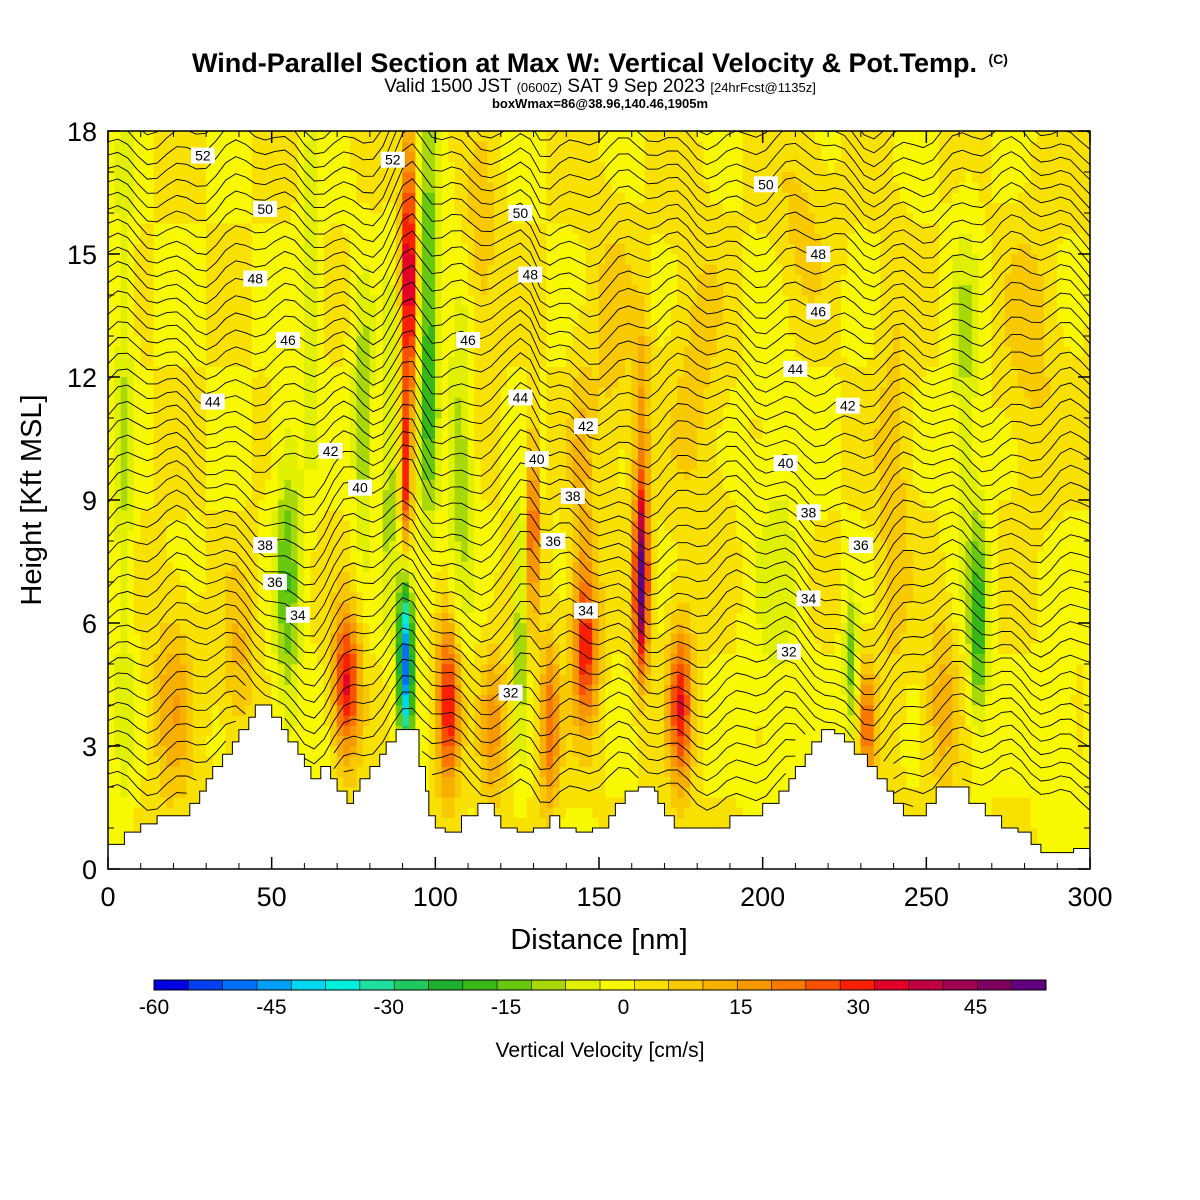 The height and width of the screenshot is (1200, 1200). What do you see at coordinates (600, 103) in the screenshot?
I see `box-info: boxWmax=86@38.96,140.46,1905m` at bounding box center [600, 103].